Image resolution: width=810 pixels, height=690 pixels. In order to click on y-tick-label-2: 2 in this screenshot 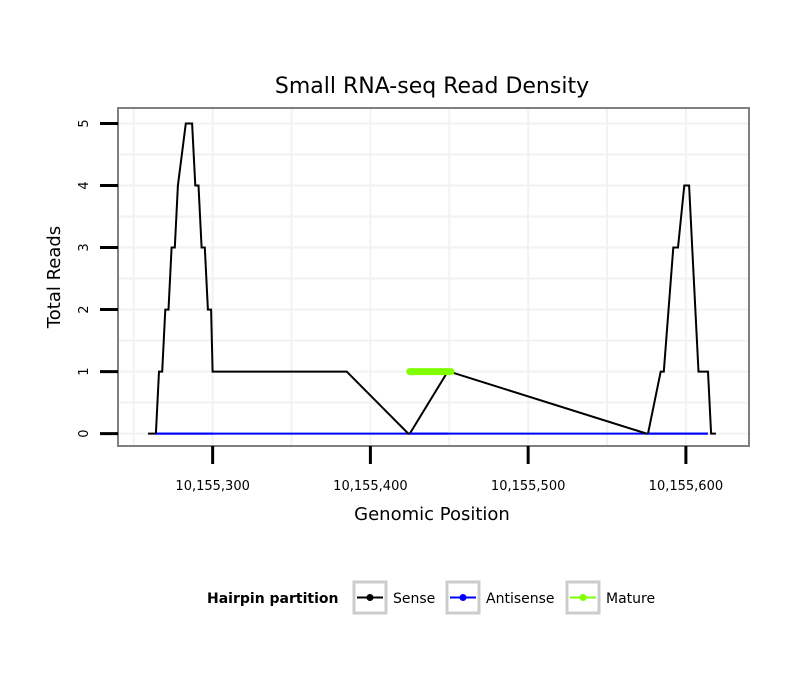, I will do `click(84, 309)`.